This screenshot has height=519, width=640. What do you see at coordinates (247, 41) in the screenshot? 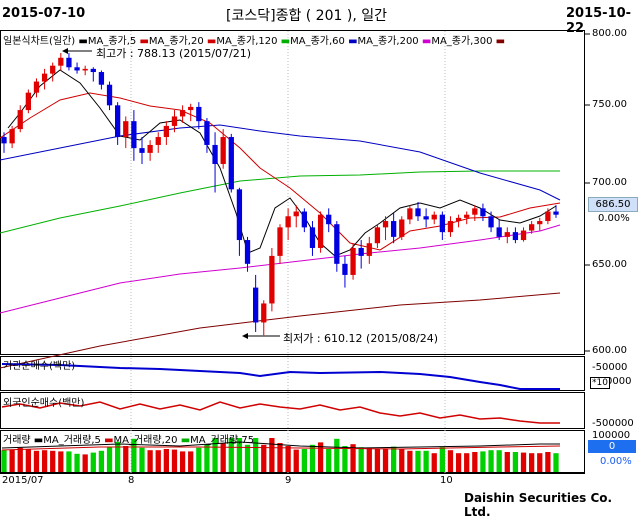
I see `legend-ma120: MA_종가,120` at bounding box center [247, 41].